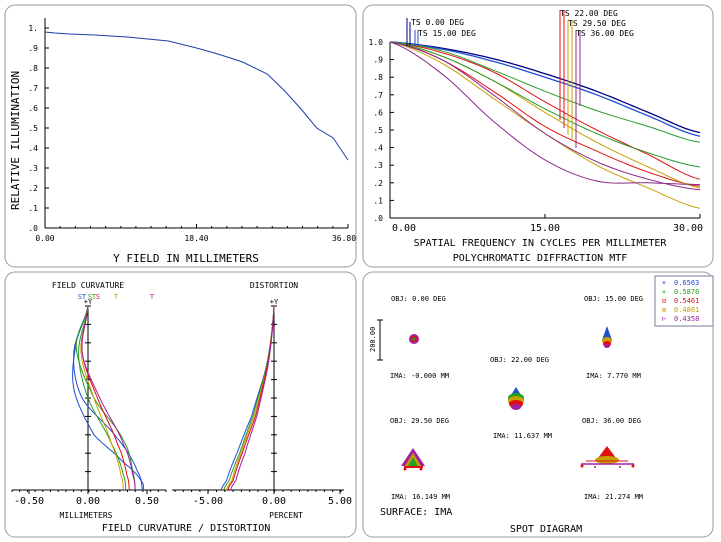  I want to click on ri-series-line, so click(196, 96).